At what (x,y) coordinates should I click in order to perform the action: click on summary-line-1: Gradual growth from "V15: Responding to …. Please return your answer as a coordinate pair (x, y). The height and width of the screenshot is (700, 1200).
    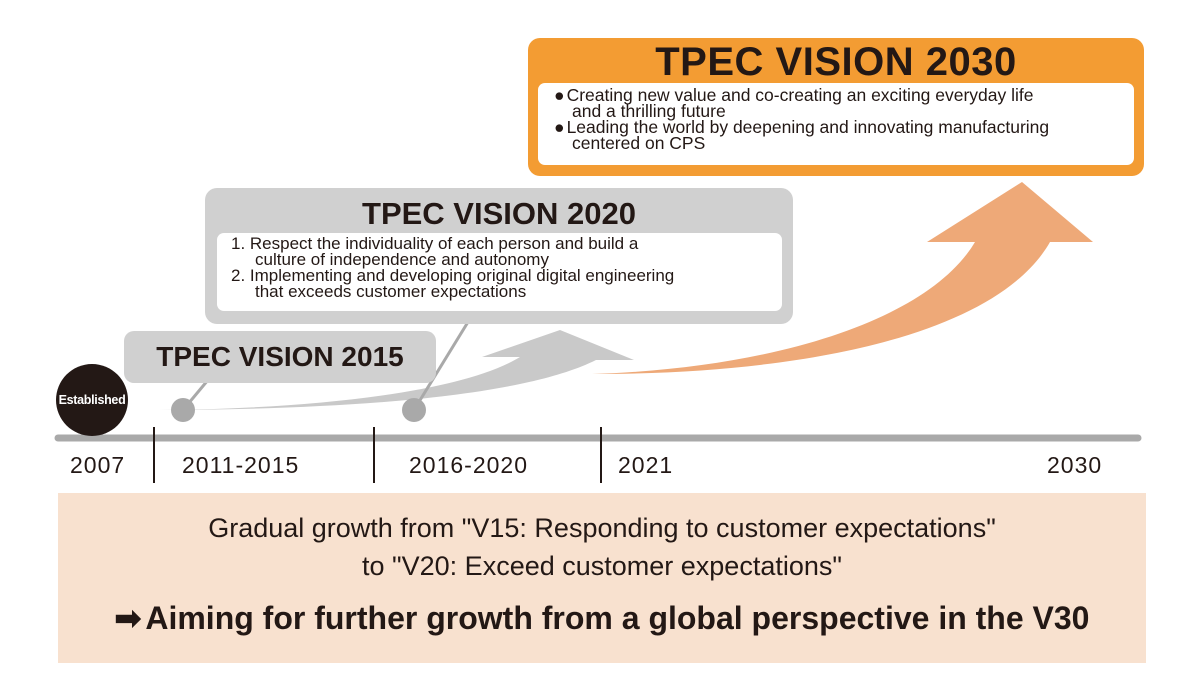
    Looking at the image, I should click on (602, 528).